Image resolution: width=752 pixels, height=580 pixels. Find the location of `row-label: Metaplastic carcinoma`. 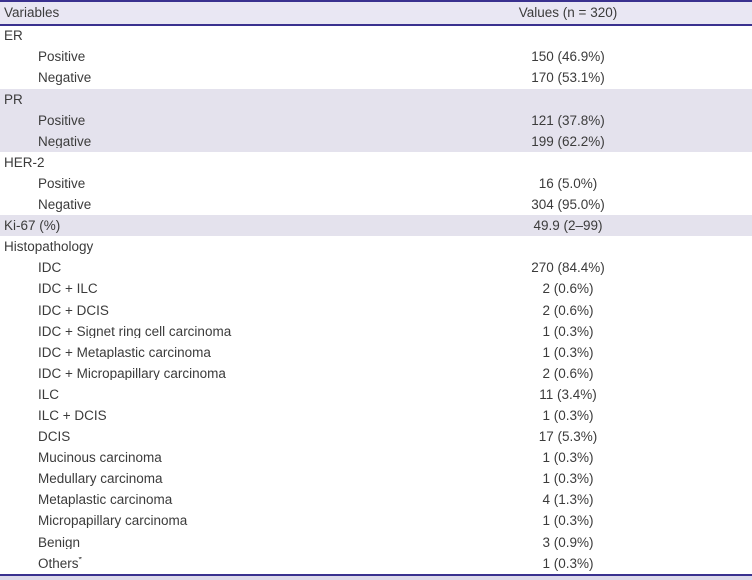

row-label: Metaplastic carcinoma is located at coordinates (192, 500).